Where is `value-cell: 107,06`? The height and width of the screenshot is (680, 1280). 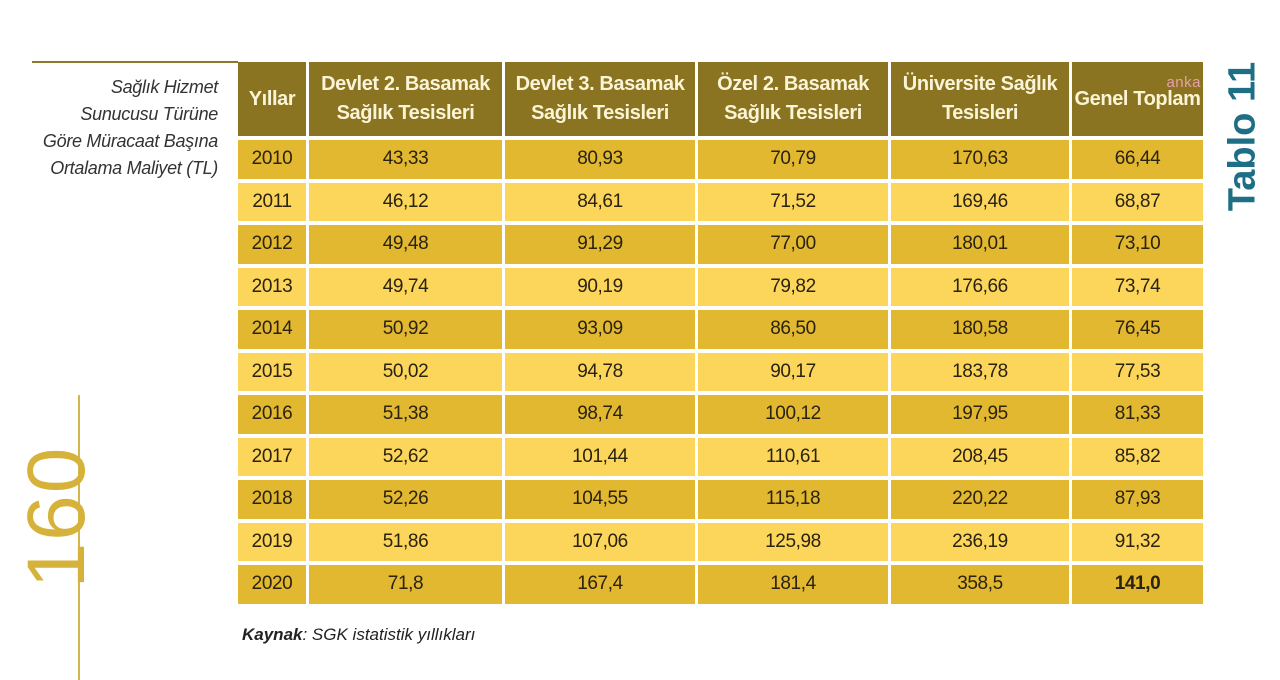
value-cell: 107,06 is located at coordinates (600, 541).